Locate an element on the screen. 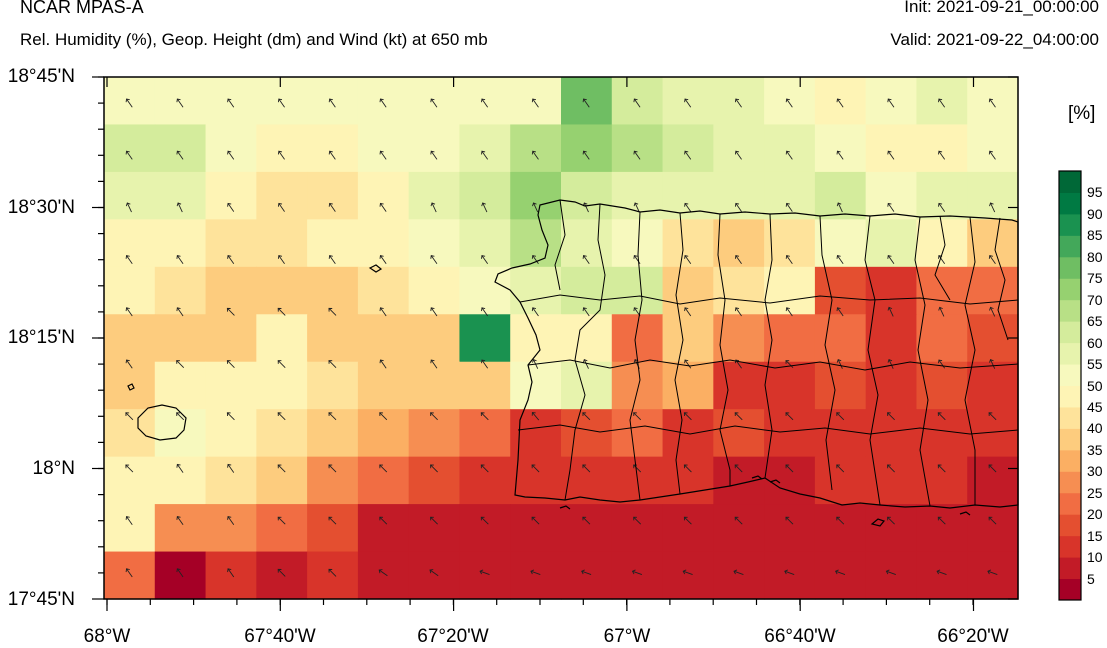 The image size is (1107, 648). valid-time: Valid: 2021-09-22_04:00:00 is located at coordinates (994, 39).